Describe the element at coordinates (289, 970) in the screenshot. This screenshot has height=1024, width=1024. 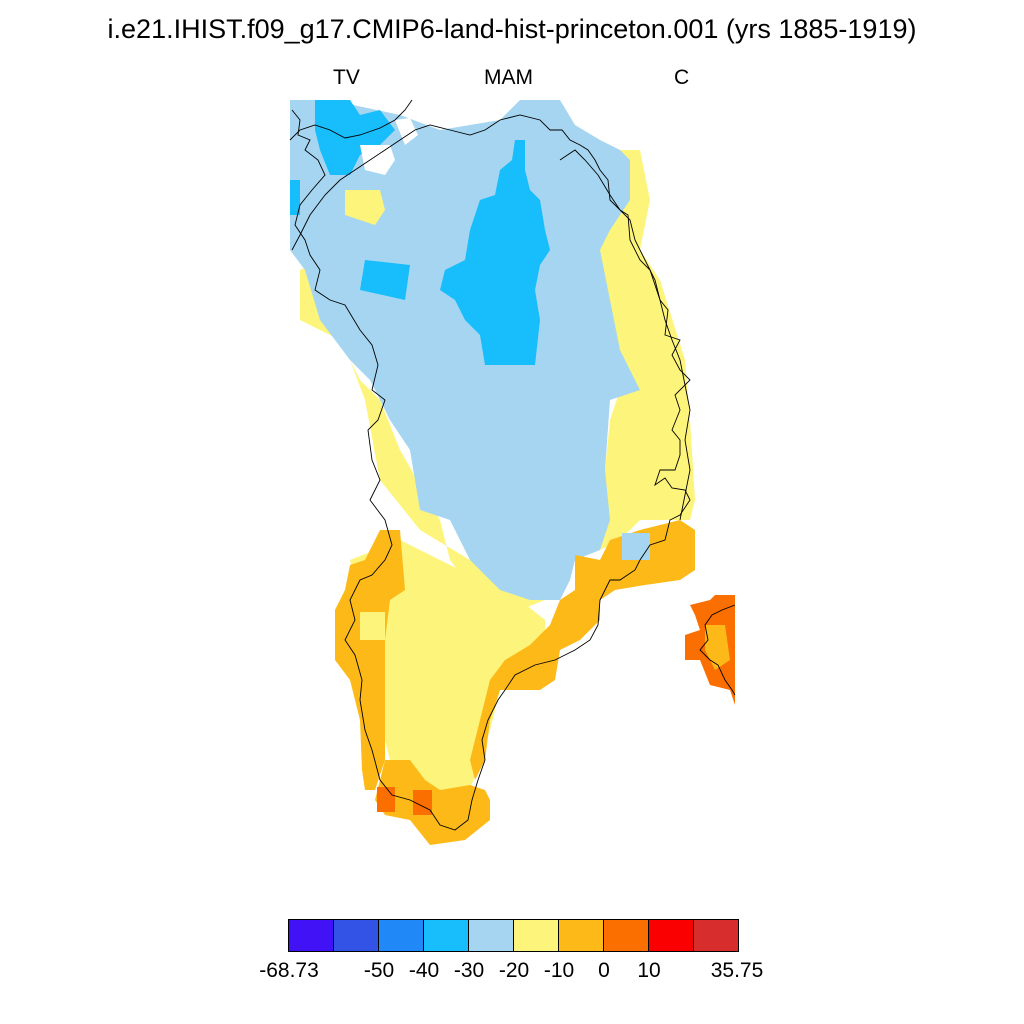
I see `colorbar-label: -68.73` at that location.